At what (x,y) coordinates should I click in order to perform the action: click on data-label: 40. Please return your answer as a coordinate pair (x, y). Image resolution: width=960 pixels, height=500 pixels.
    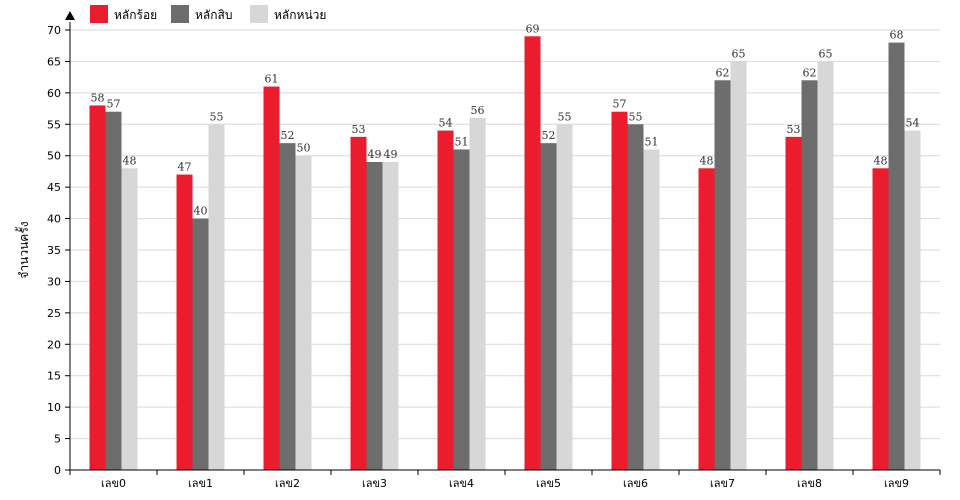
    Looking at the image, I should click on (201, 211).